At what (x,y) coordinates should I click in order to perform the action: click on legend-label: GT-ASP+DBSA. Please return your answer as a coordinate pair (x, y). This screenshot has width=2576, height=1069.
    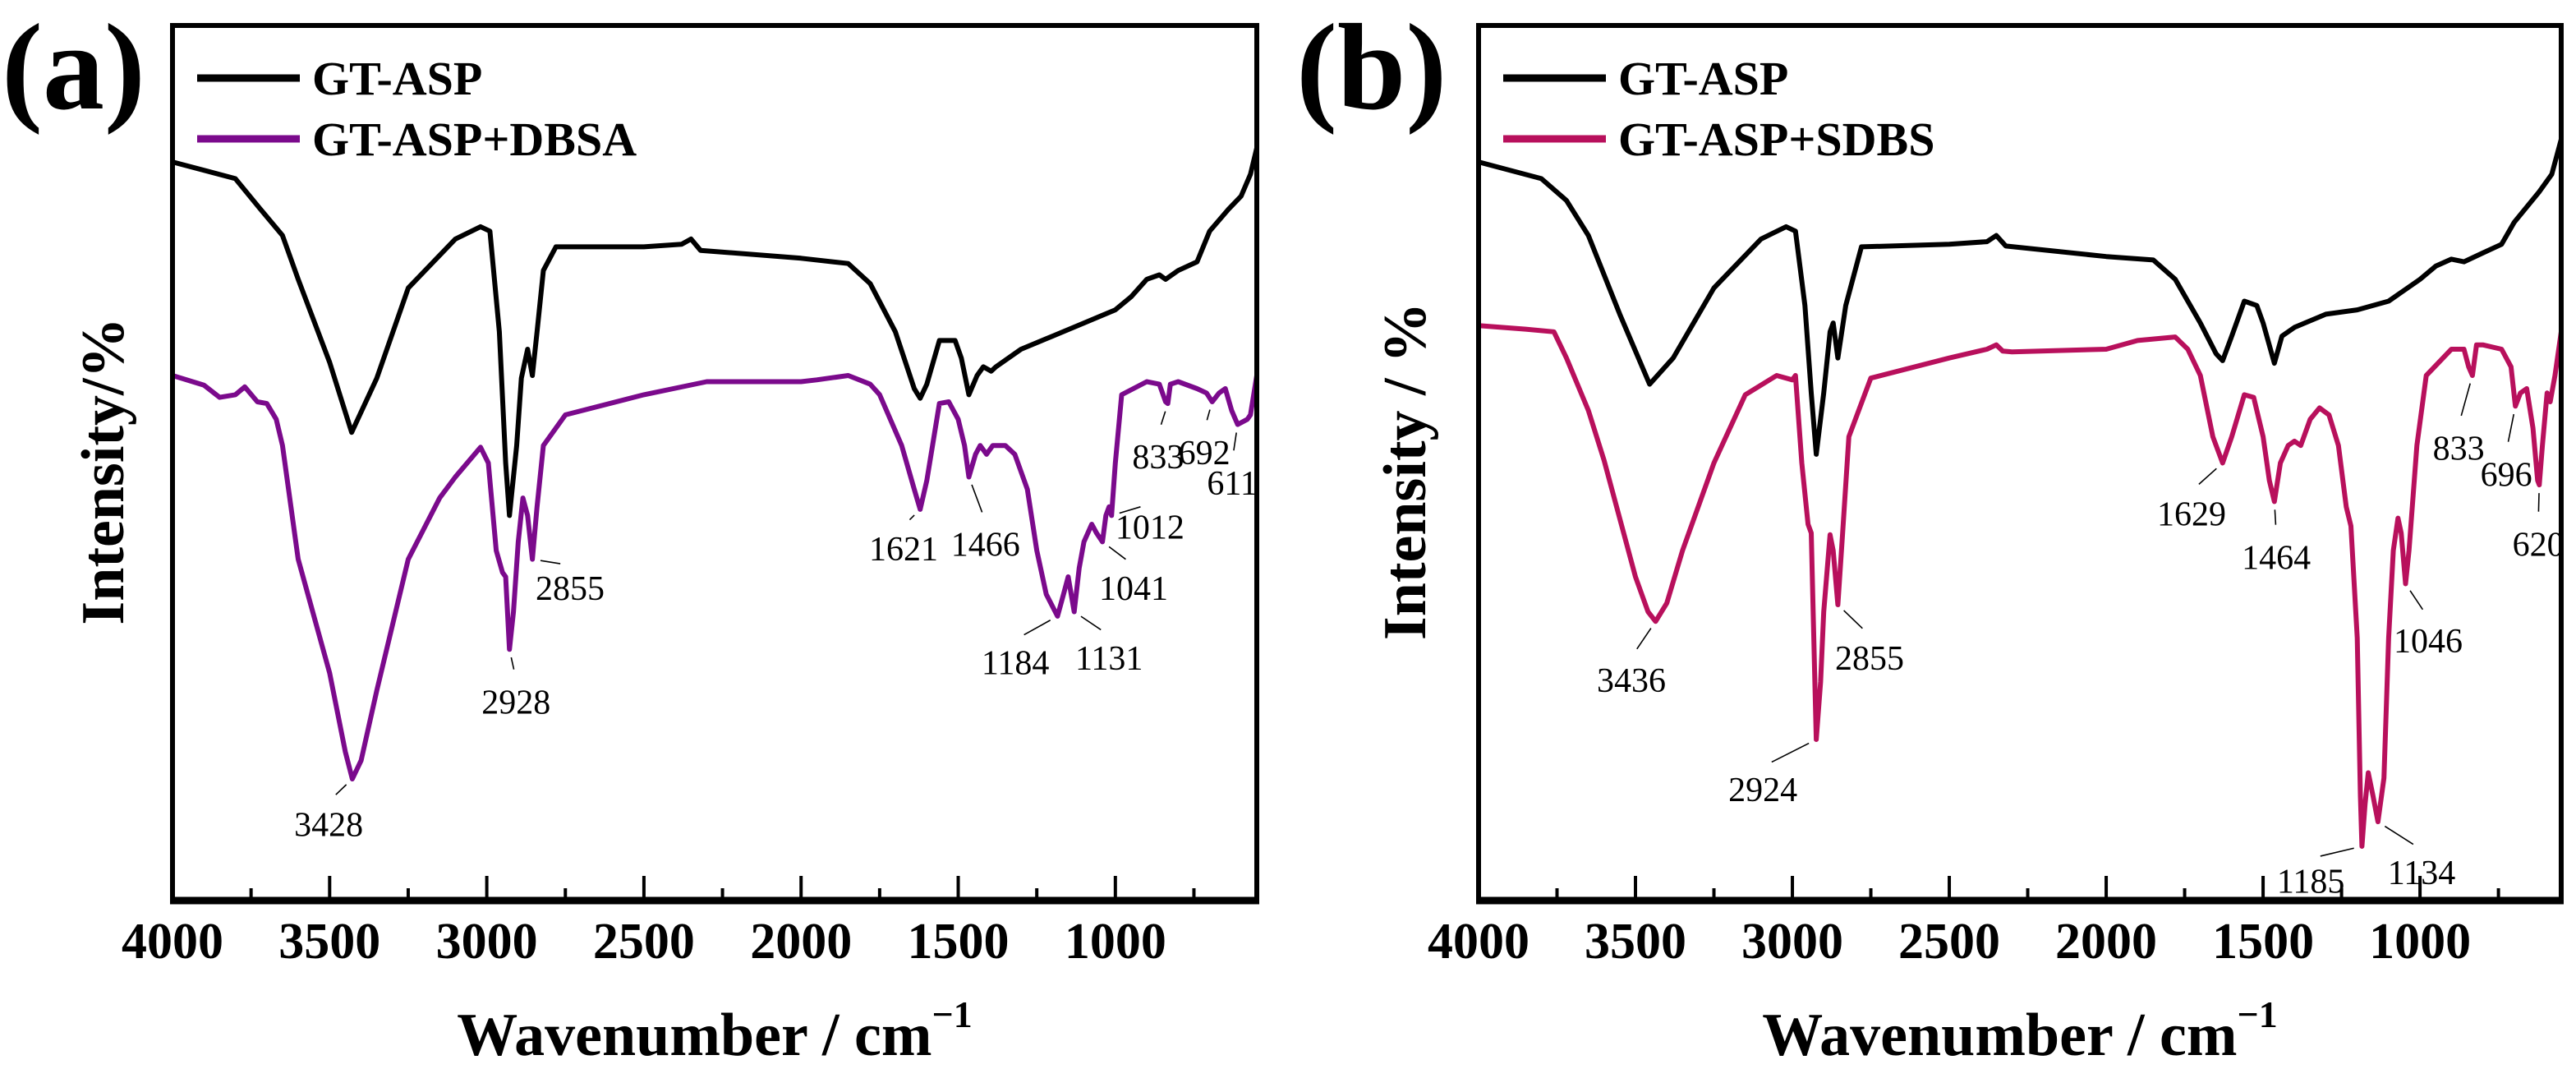
    Looking at the image, I should click on (474, 139).